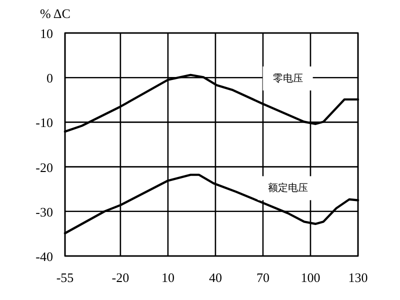 This screenshot has height=300, width=400. I want to click on series-label: 额定电压, so click(288, 188).